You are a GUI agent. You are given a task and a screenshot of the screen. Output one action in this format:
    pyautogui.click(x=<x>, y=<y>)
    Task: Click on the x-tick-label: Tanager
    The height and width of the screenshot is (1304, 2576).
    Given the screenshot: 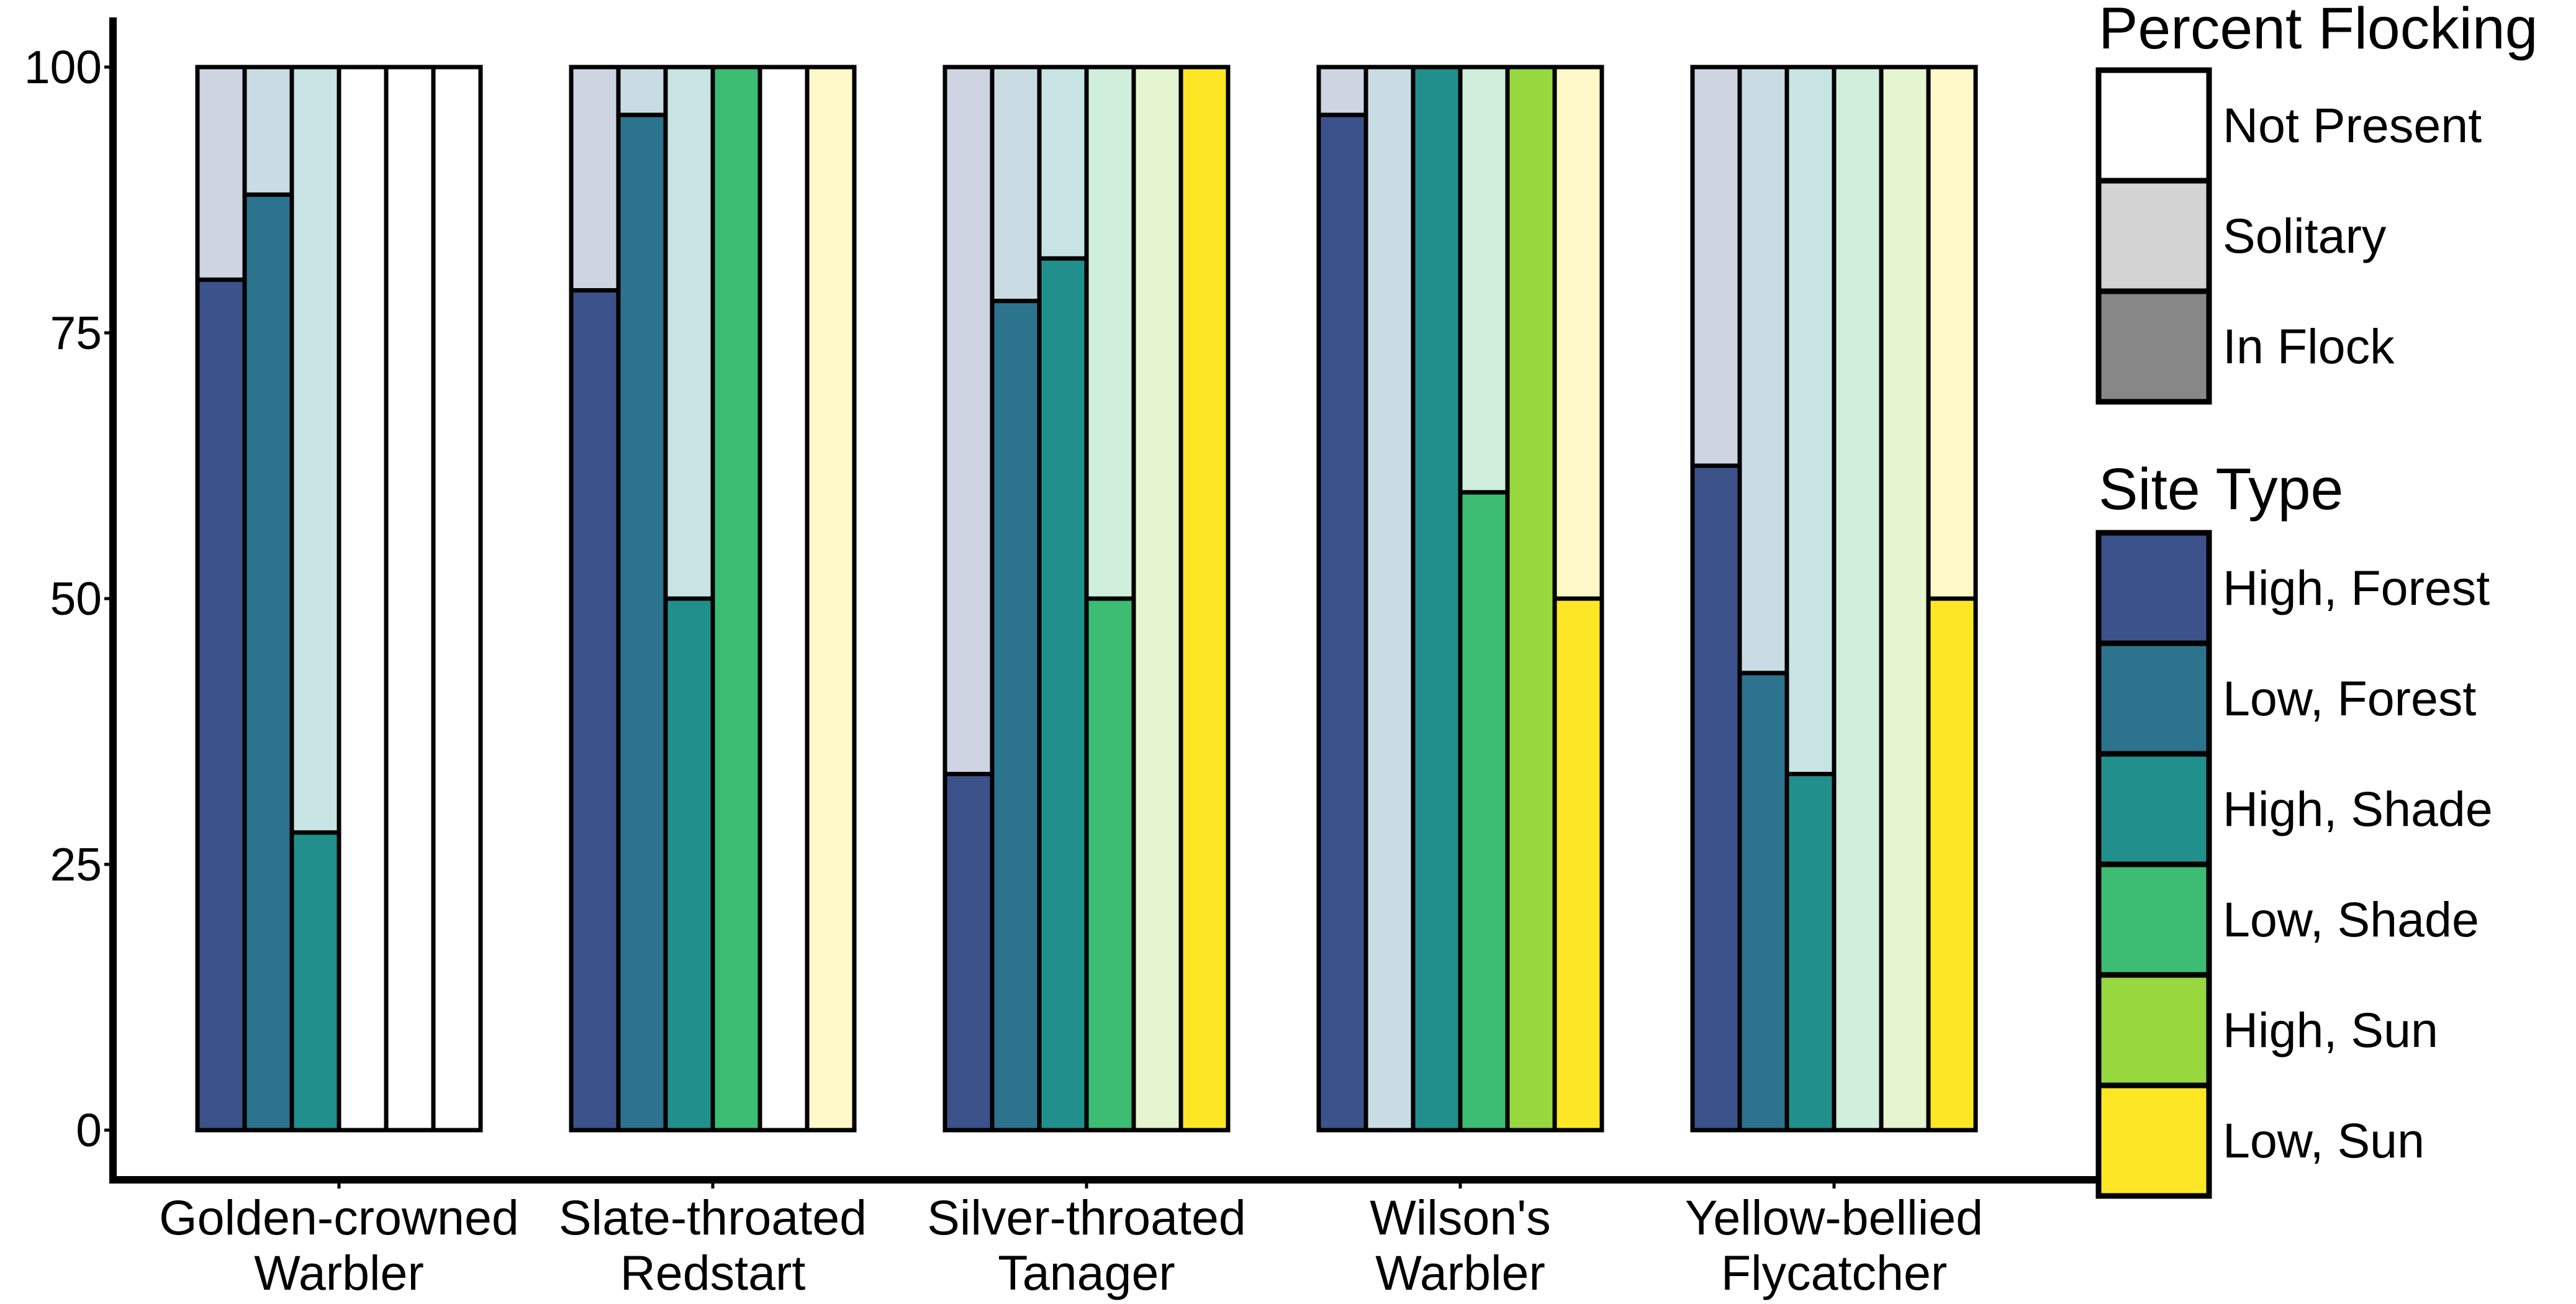 What is the action you would take?
    pyautogui.click(x=1086, y=1272)
    